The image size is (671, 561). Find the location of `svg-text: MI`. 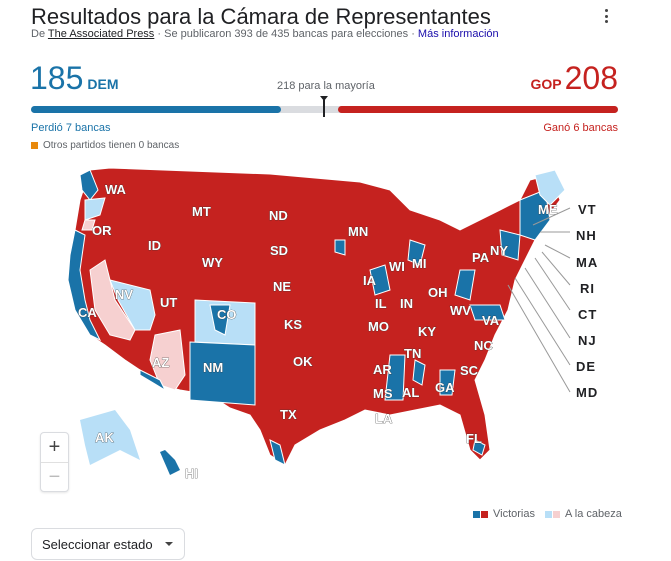

svg-text: MI is located at coordinates (419, 263).